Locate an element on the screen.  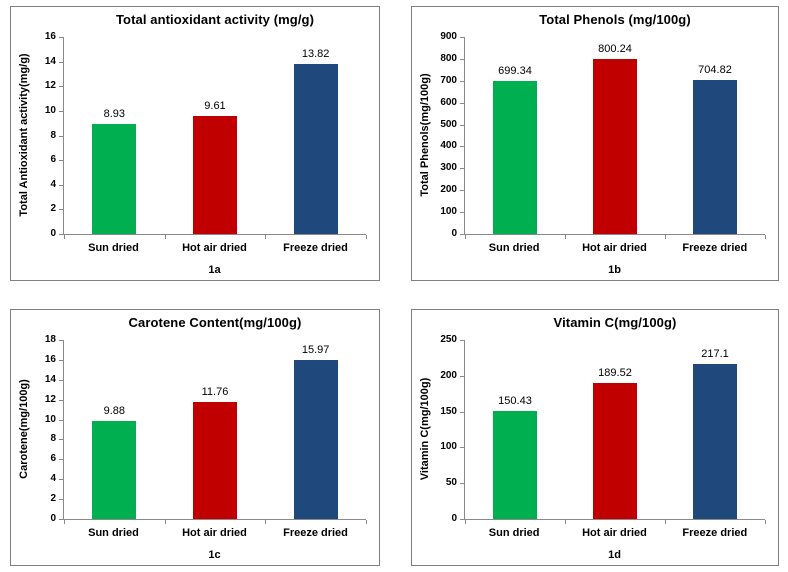
y-tick-label: 600 is located at coordinates (448, 102).